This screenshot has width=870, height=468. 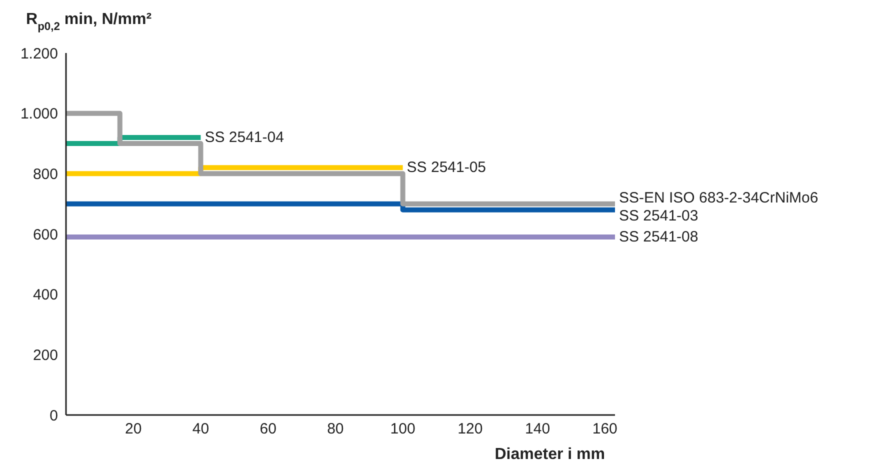 What do you see at coordinates (658, 215) in the screenshot?
I see `series-label: SS 2541-03` at bounding box center [658, 215].